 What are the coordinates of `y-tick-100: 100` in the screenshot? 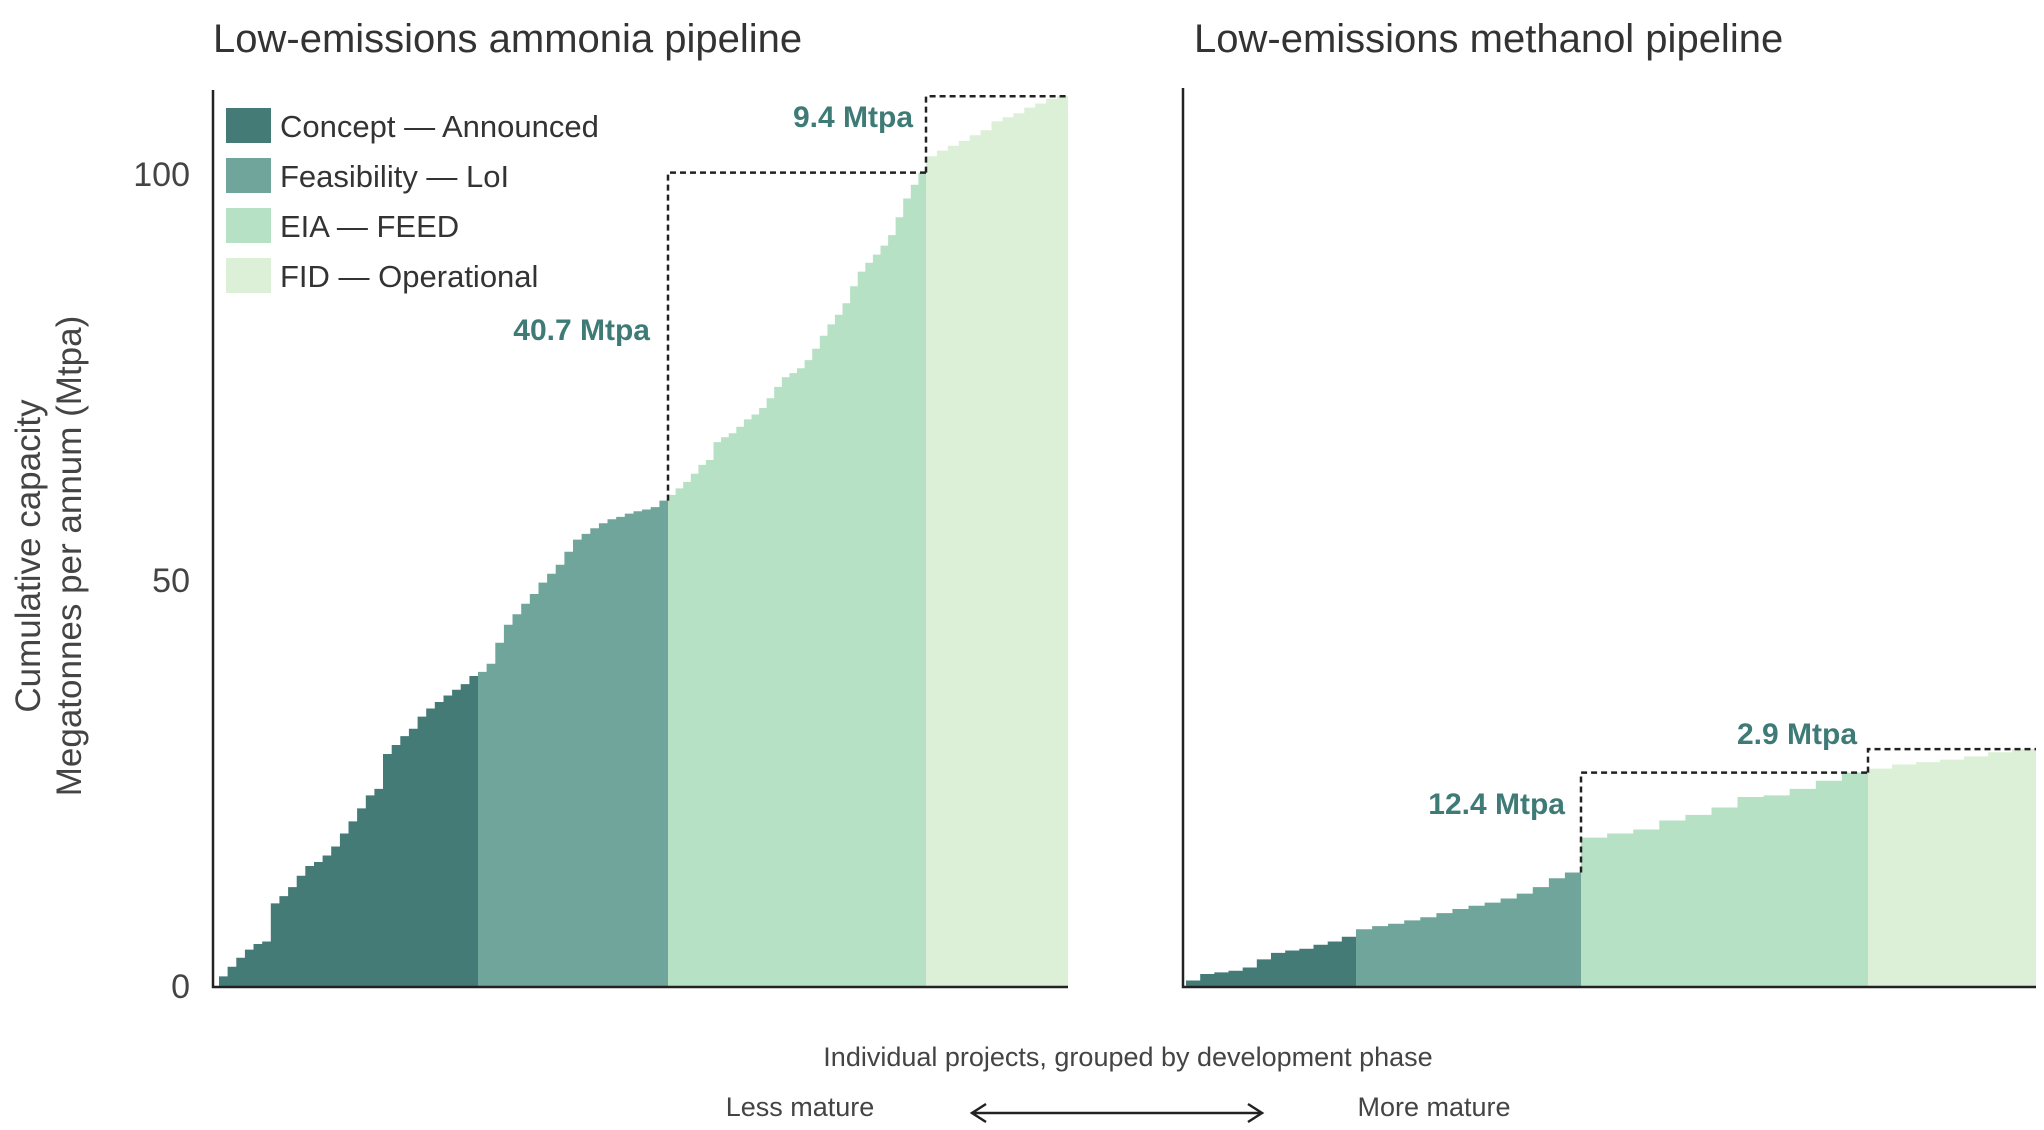 It's located at (161, 175).